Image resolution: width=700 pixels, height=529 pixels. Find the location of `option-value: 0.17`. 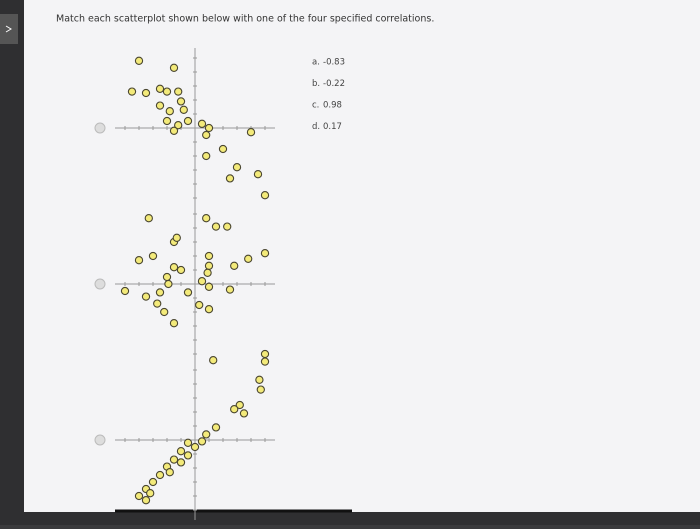

option-value: 0.17 is located at coordinates (332, 127).